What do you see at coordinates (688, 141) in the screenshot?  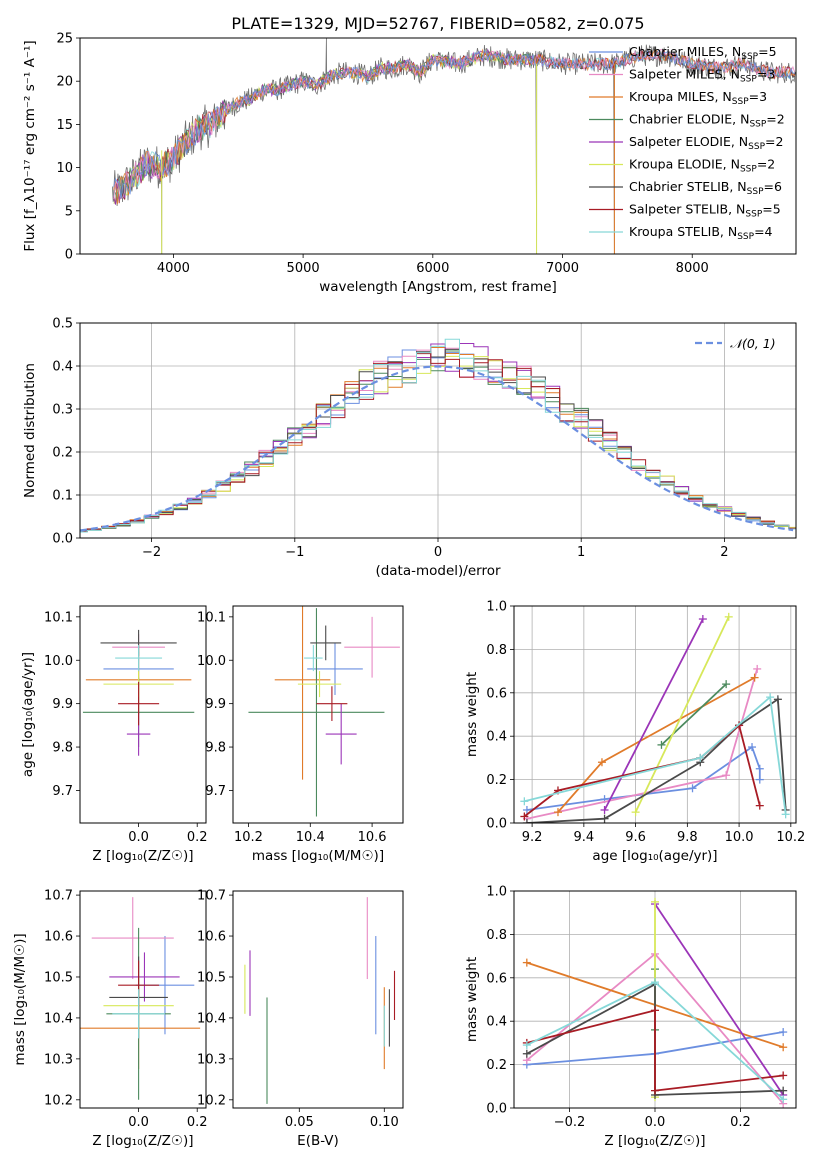 I see `legend-entry-text: Salpeter ELODIE, N` at bounding box center [688, 141].